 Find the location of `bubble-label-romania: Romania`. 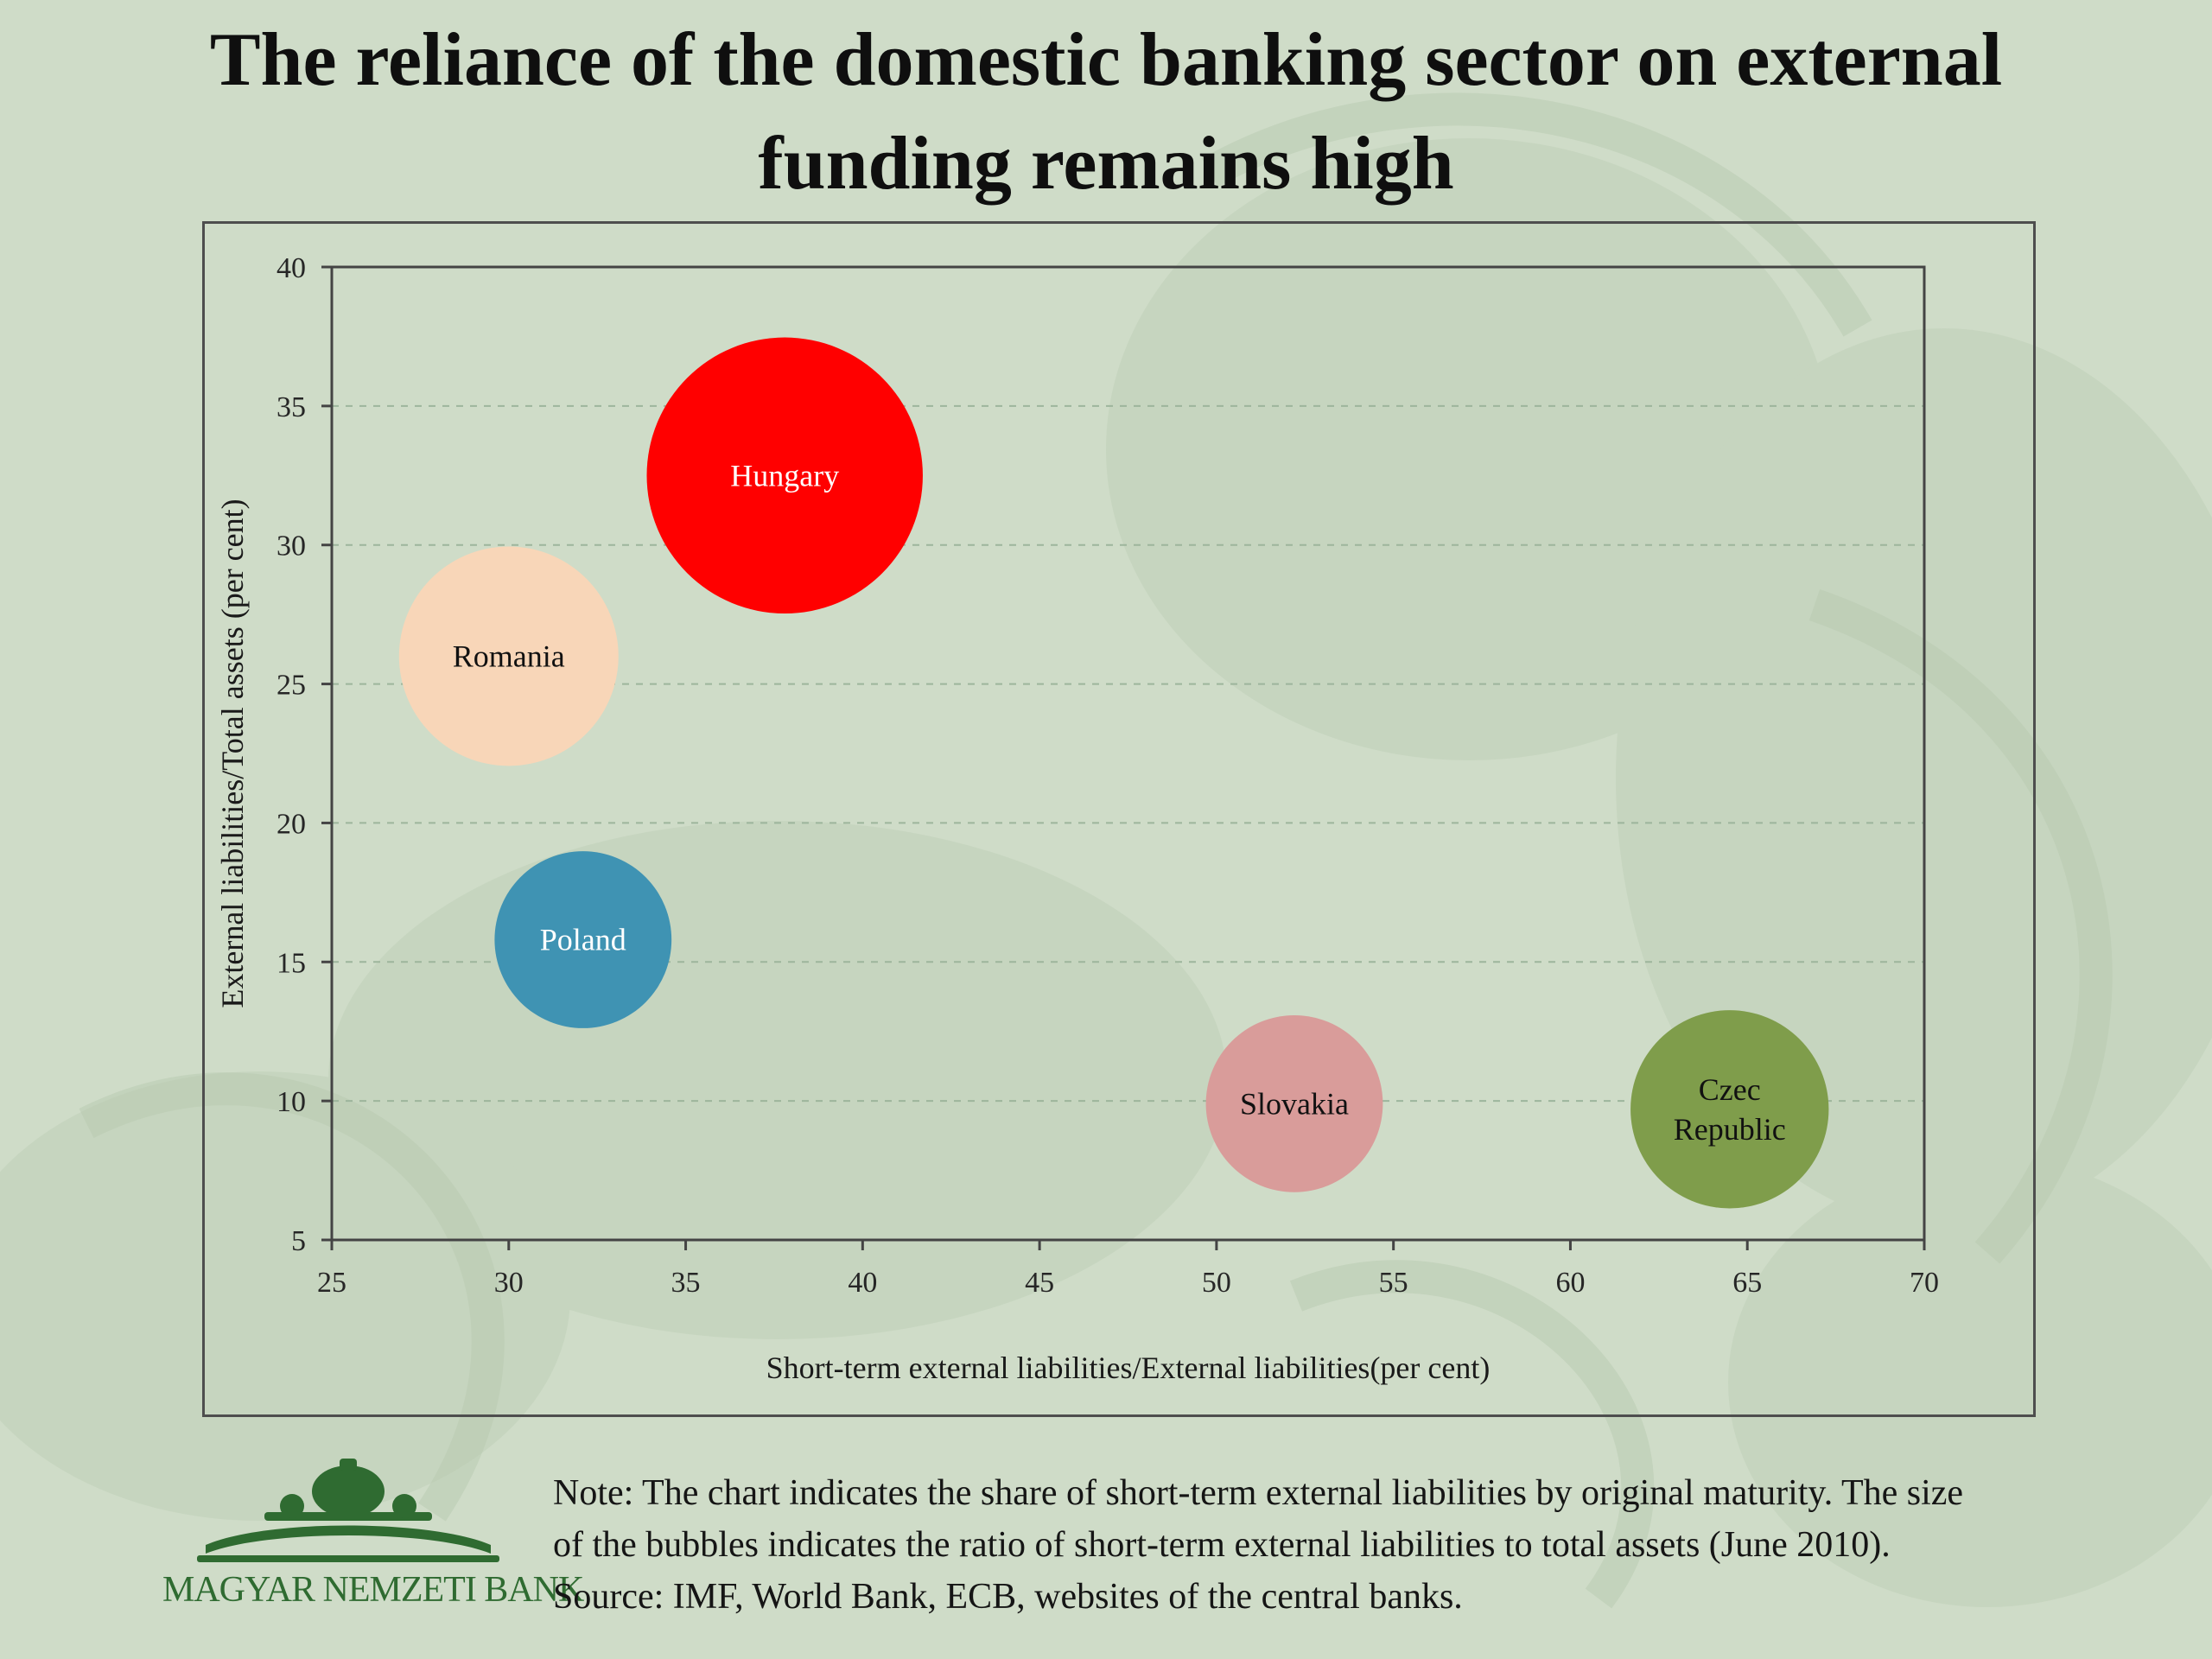

bubble-label-romania: Romania is located at coordinates (509, 656).